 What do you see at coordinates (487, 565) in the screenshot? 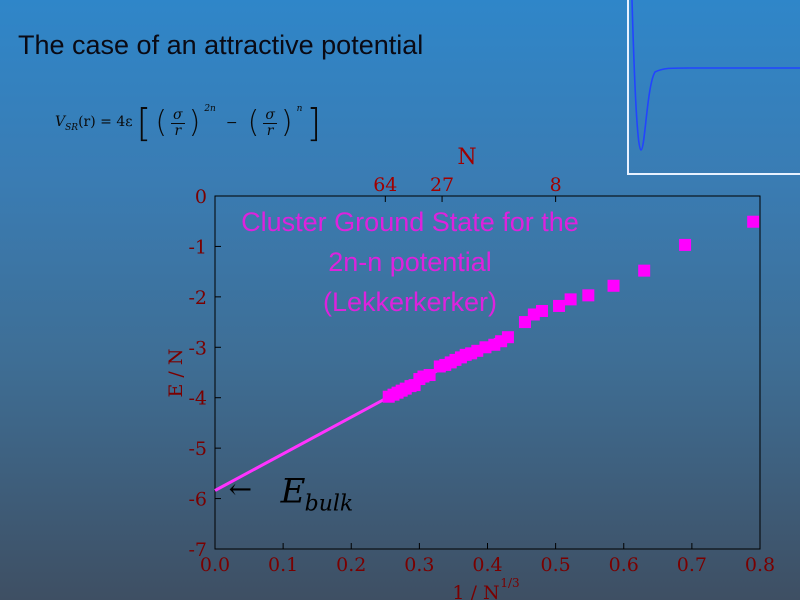
I see `x-tick-label: 0.4` at bounding box center [487, 565].